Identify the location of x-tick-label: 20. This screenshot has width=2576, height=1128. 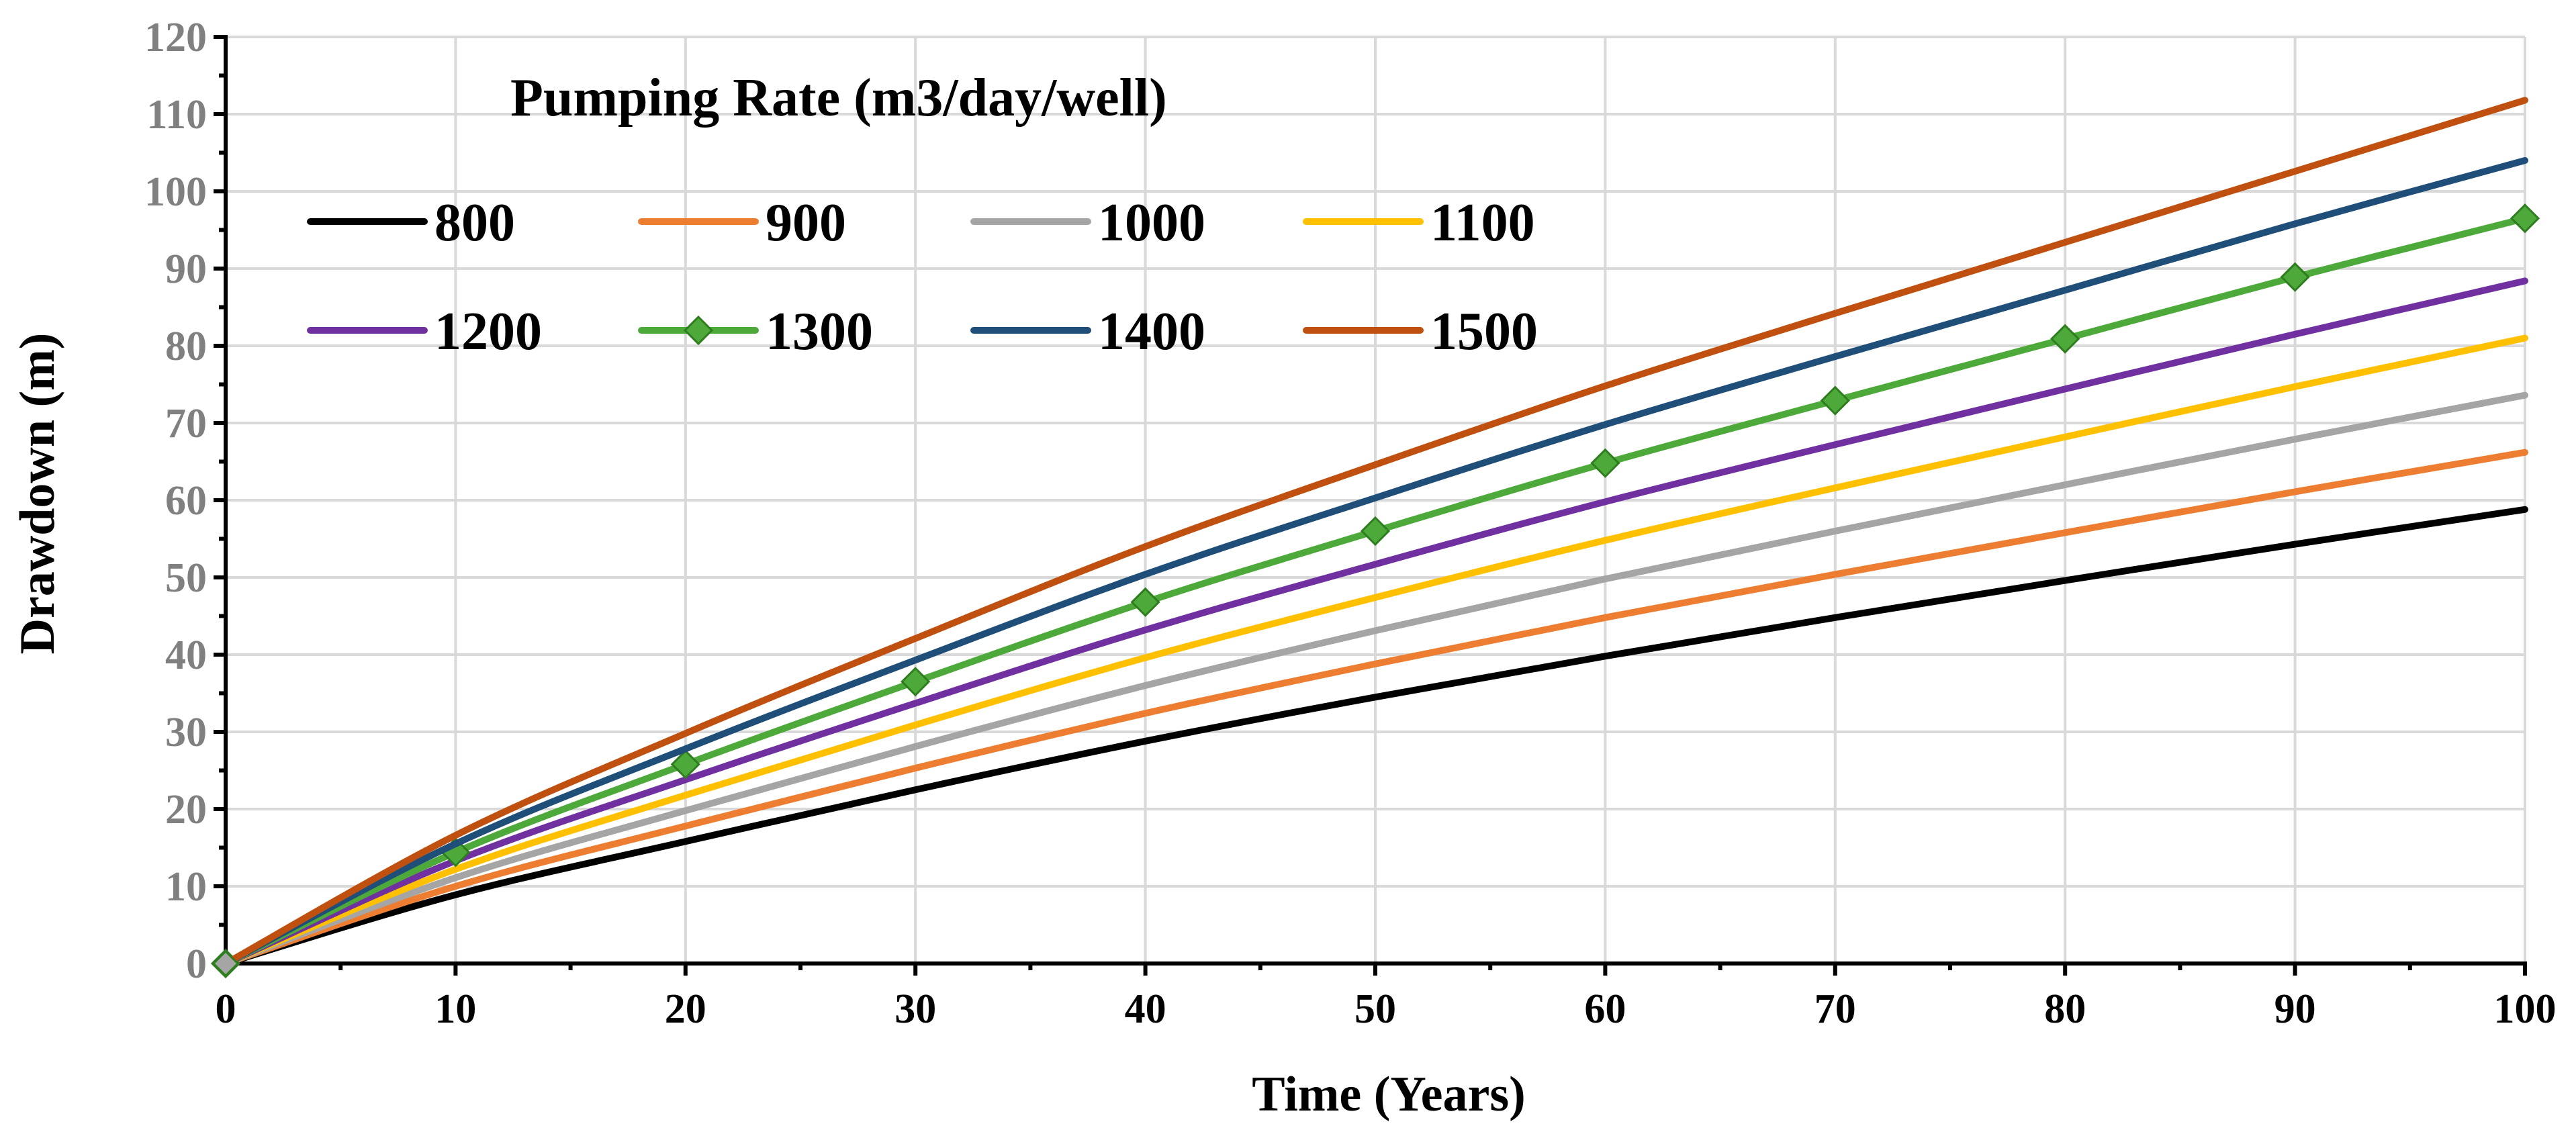
(685, 1009).